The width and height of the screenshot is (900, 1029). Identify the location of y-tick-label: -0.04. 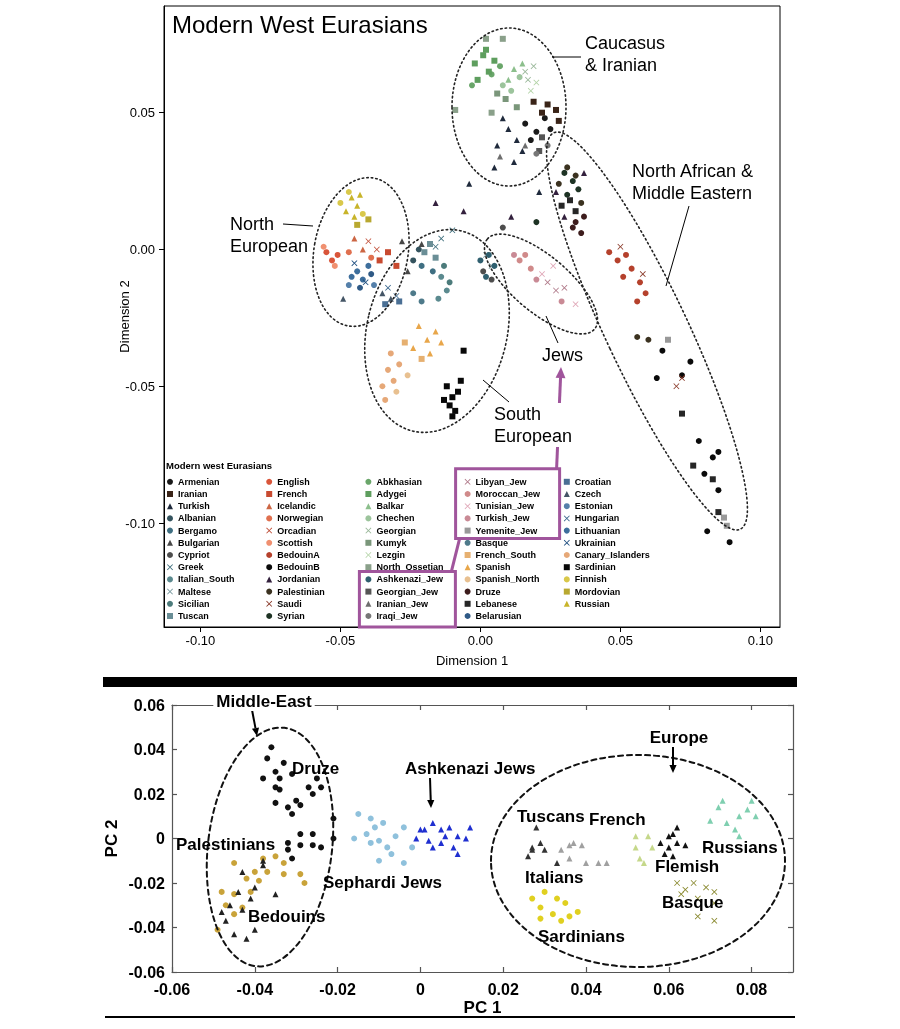
(147, 927).